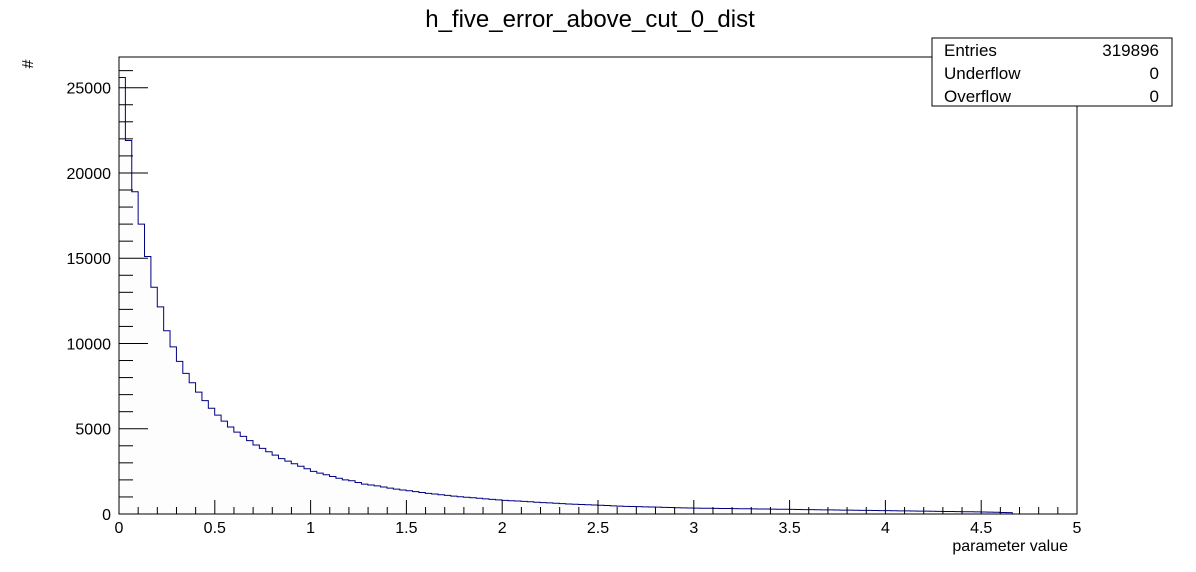  I want to click on stats-label: Entries, so click(970, 50).